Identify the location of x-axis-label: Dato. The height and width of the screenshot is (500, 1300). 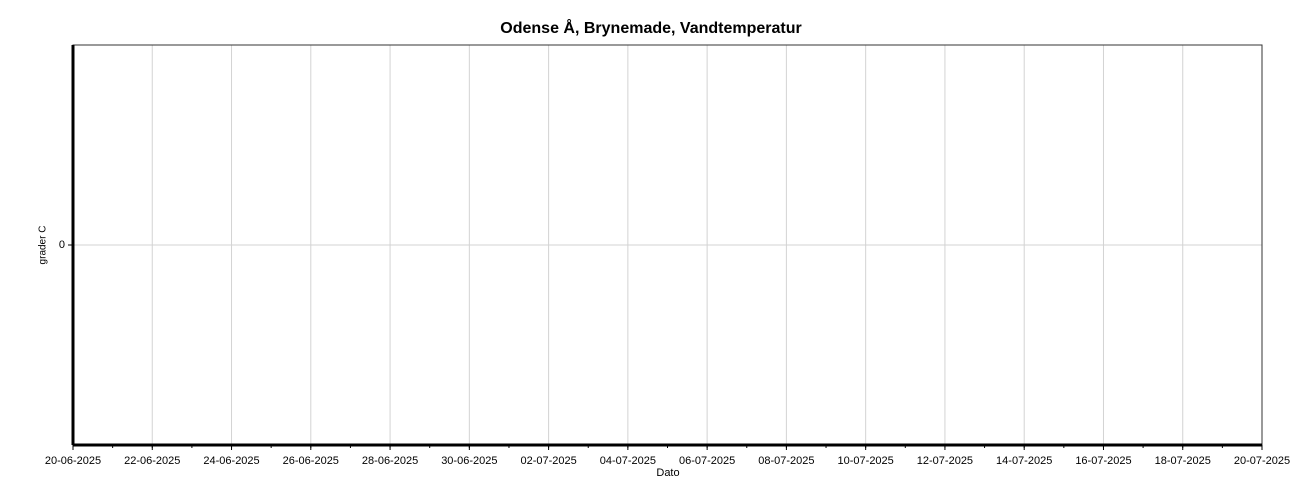
(667, 473).